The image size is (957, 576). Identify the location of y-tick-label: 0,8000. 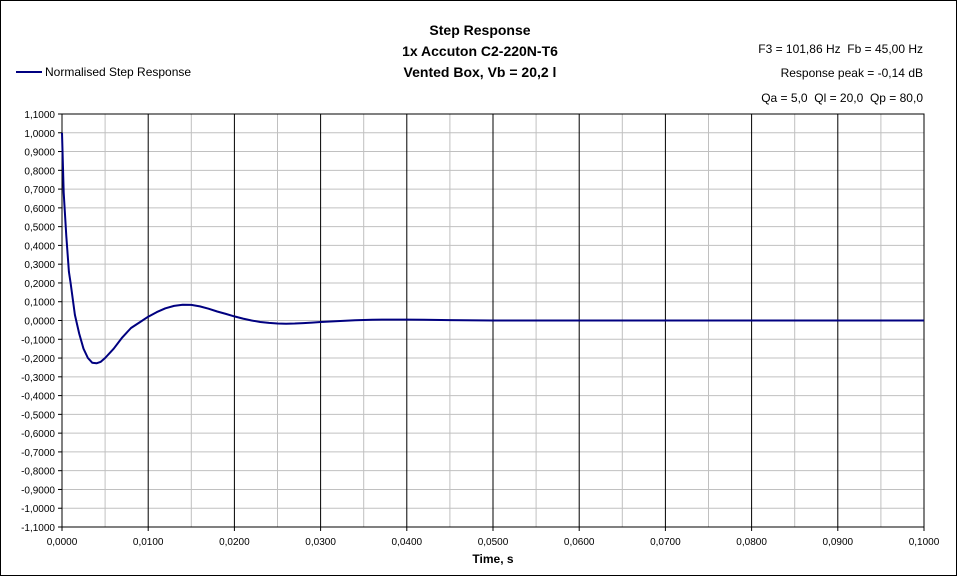
(39, 171).